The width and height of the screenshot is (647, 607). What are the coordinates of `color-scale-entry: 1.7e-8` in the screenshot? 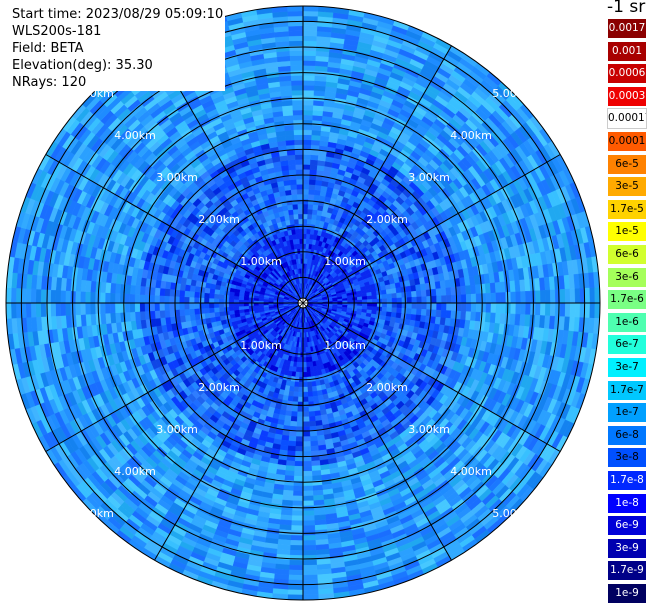 It's located at (627, 480).